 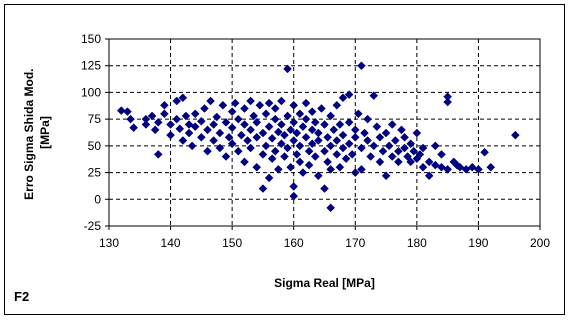 What do you see at coordinates (93, 226) in the screenshot?
I see `y-tick-label: -25` at bounding box center [93, 226].